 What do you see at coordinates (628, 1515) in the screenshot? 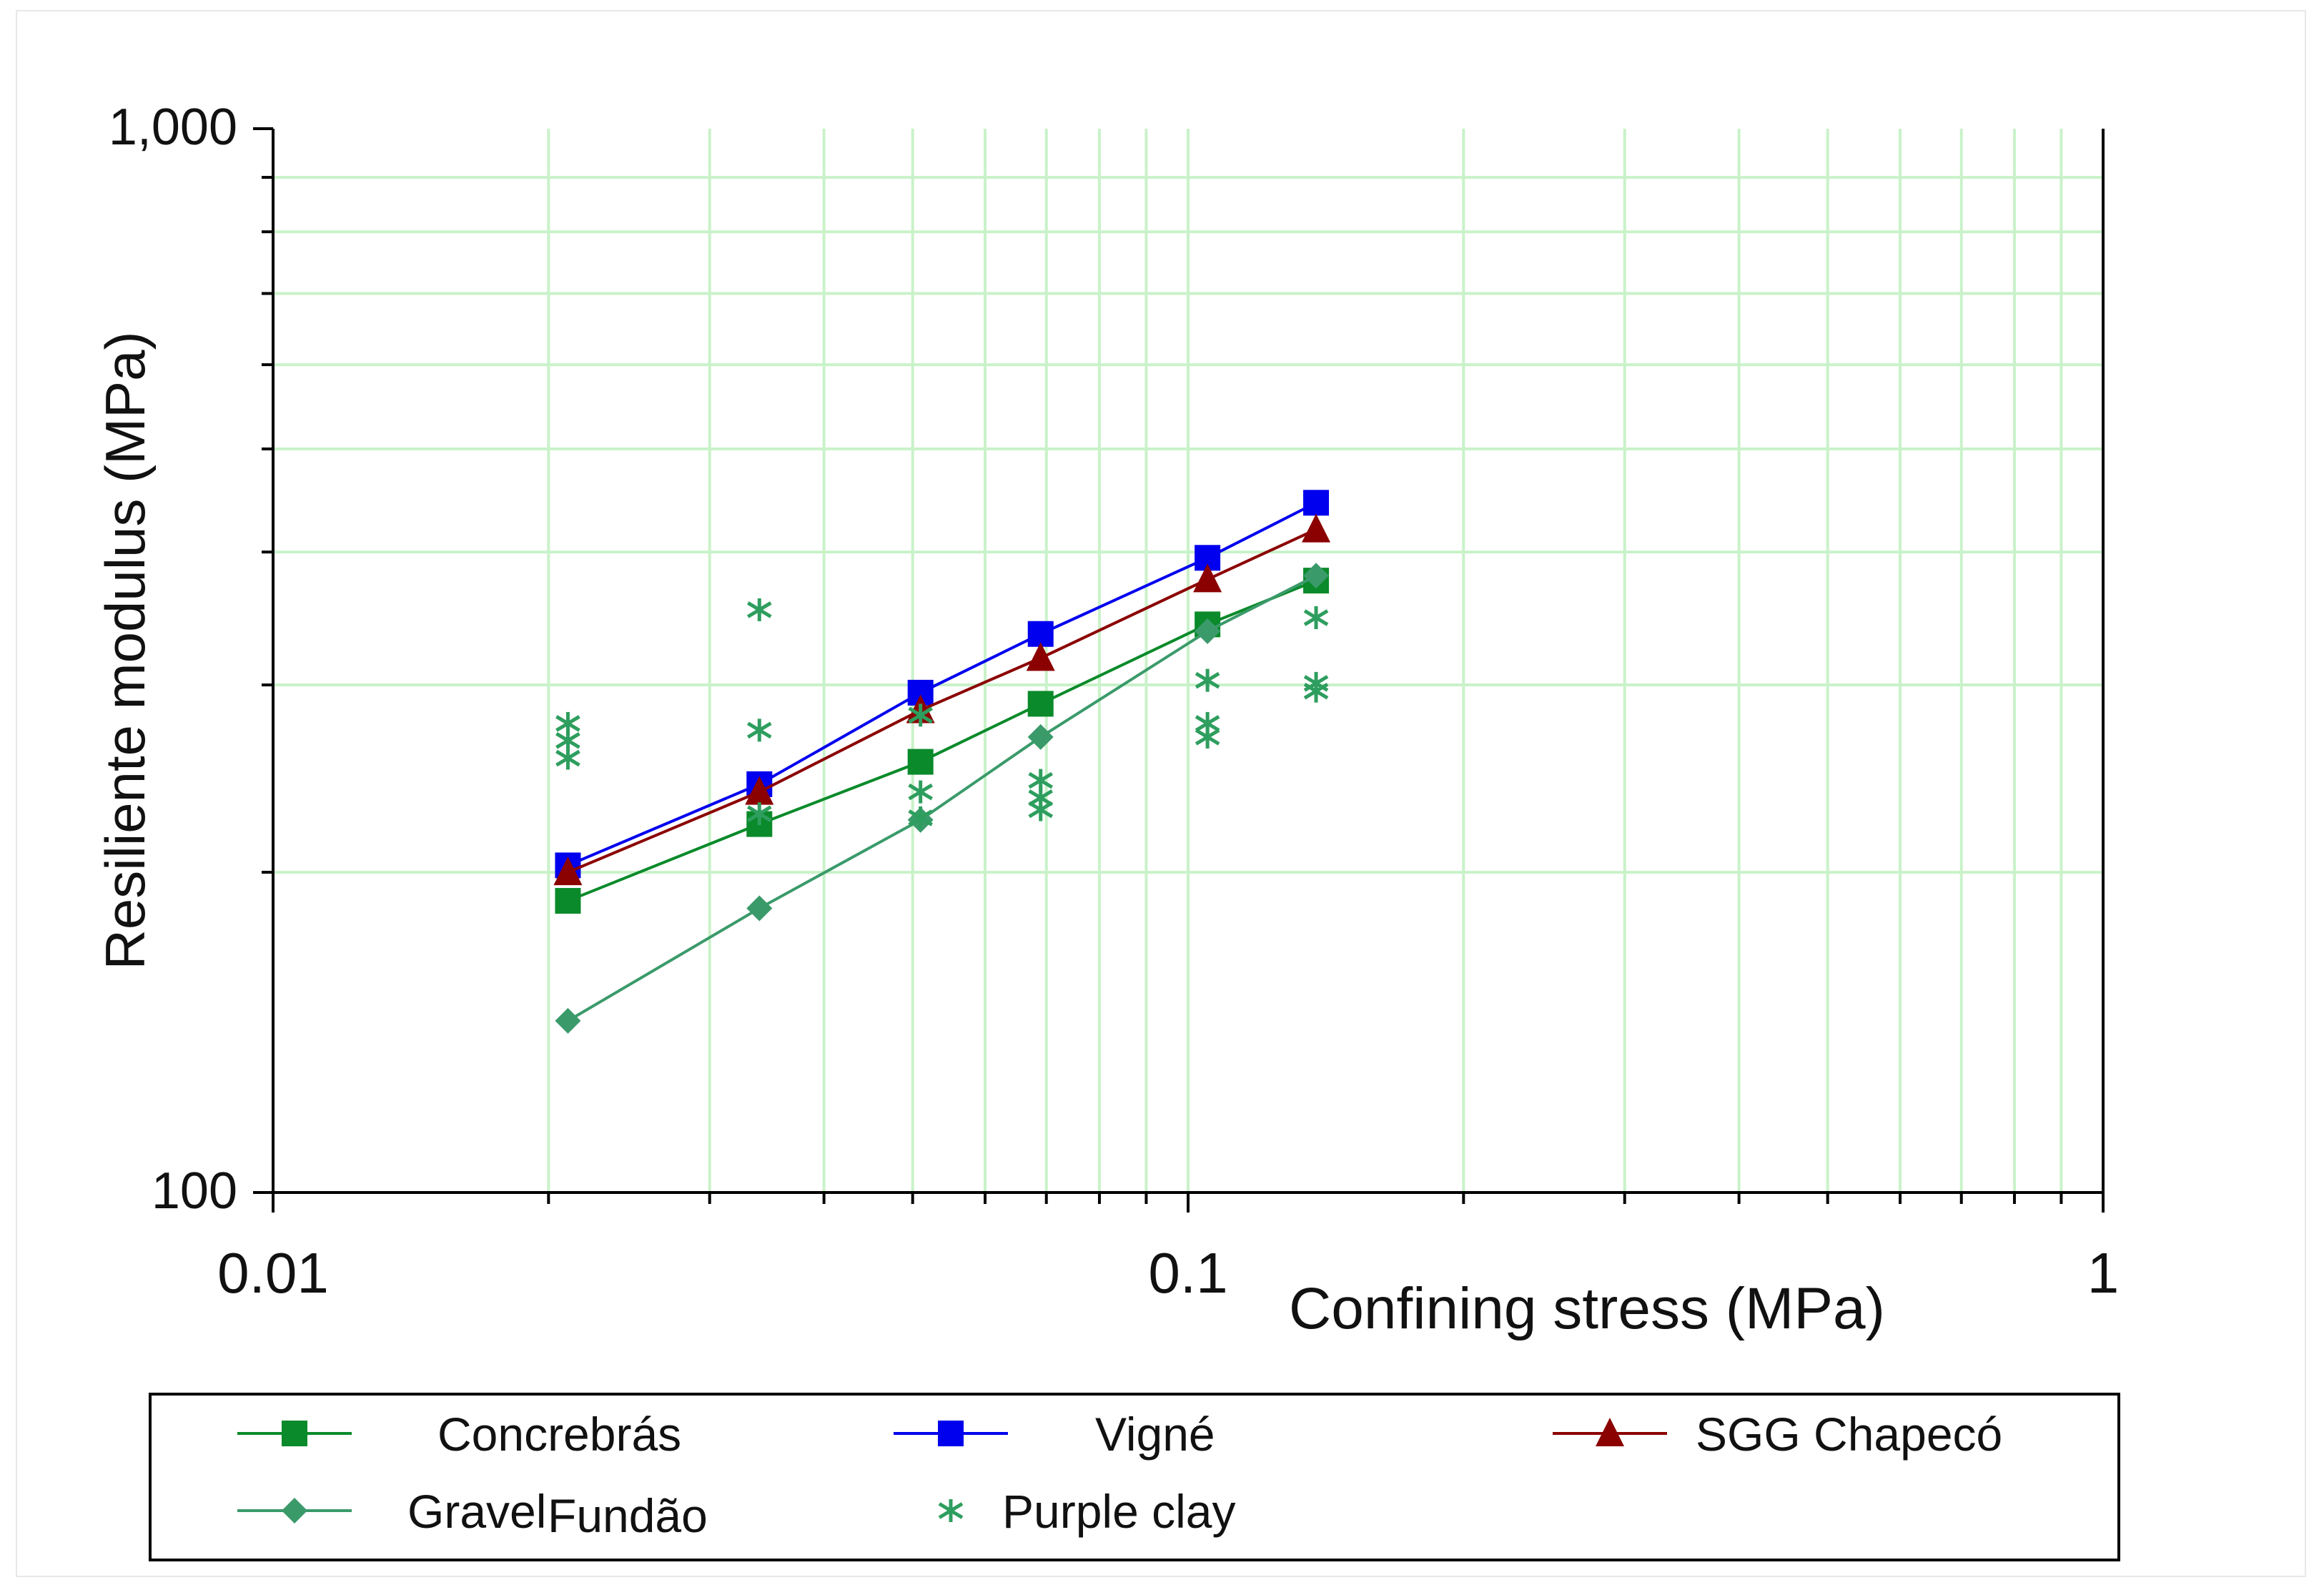
I see `legend-label-suffix: Fundão` at bounding box center [628, 1515].